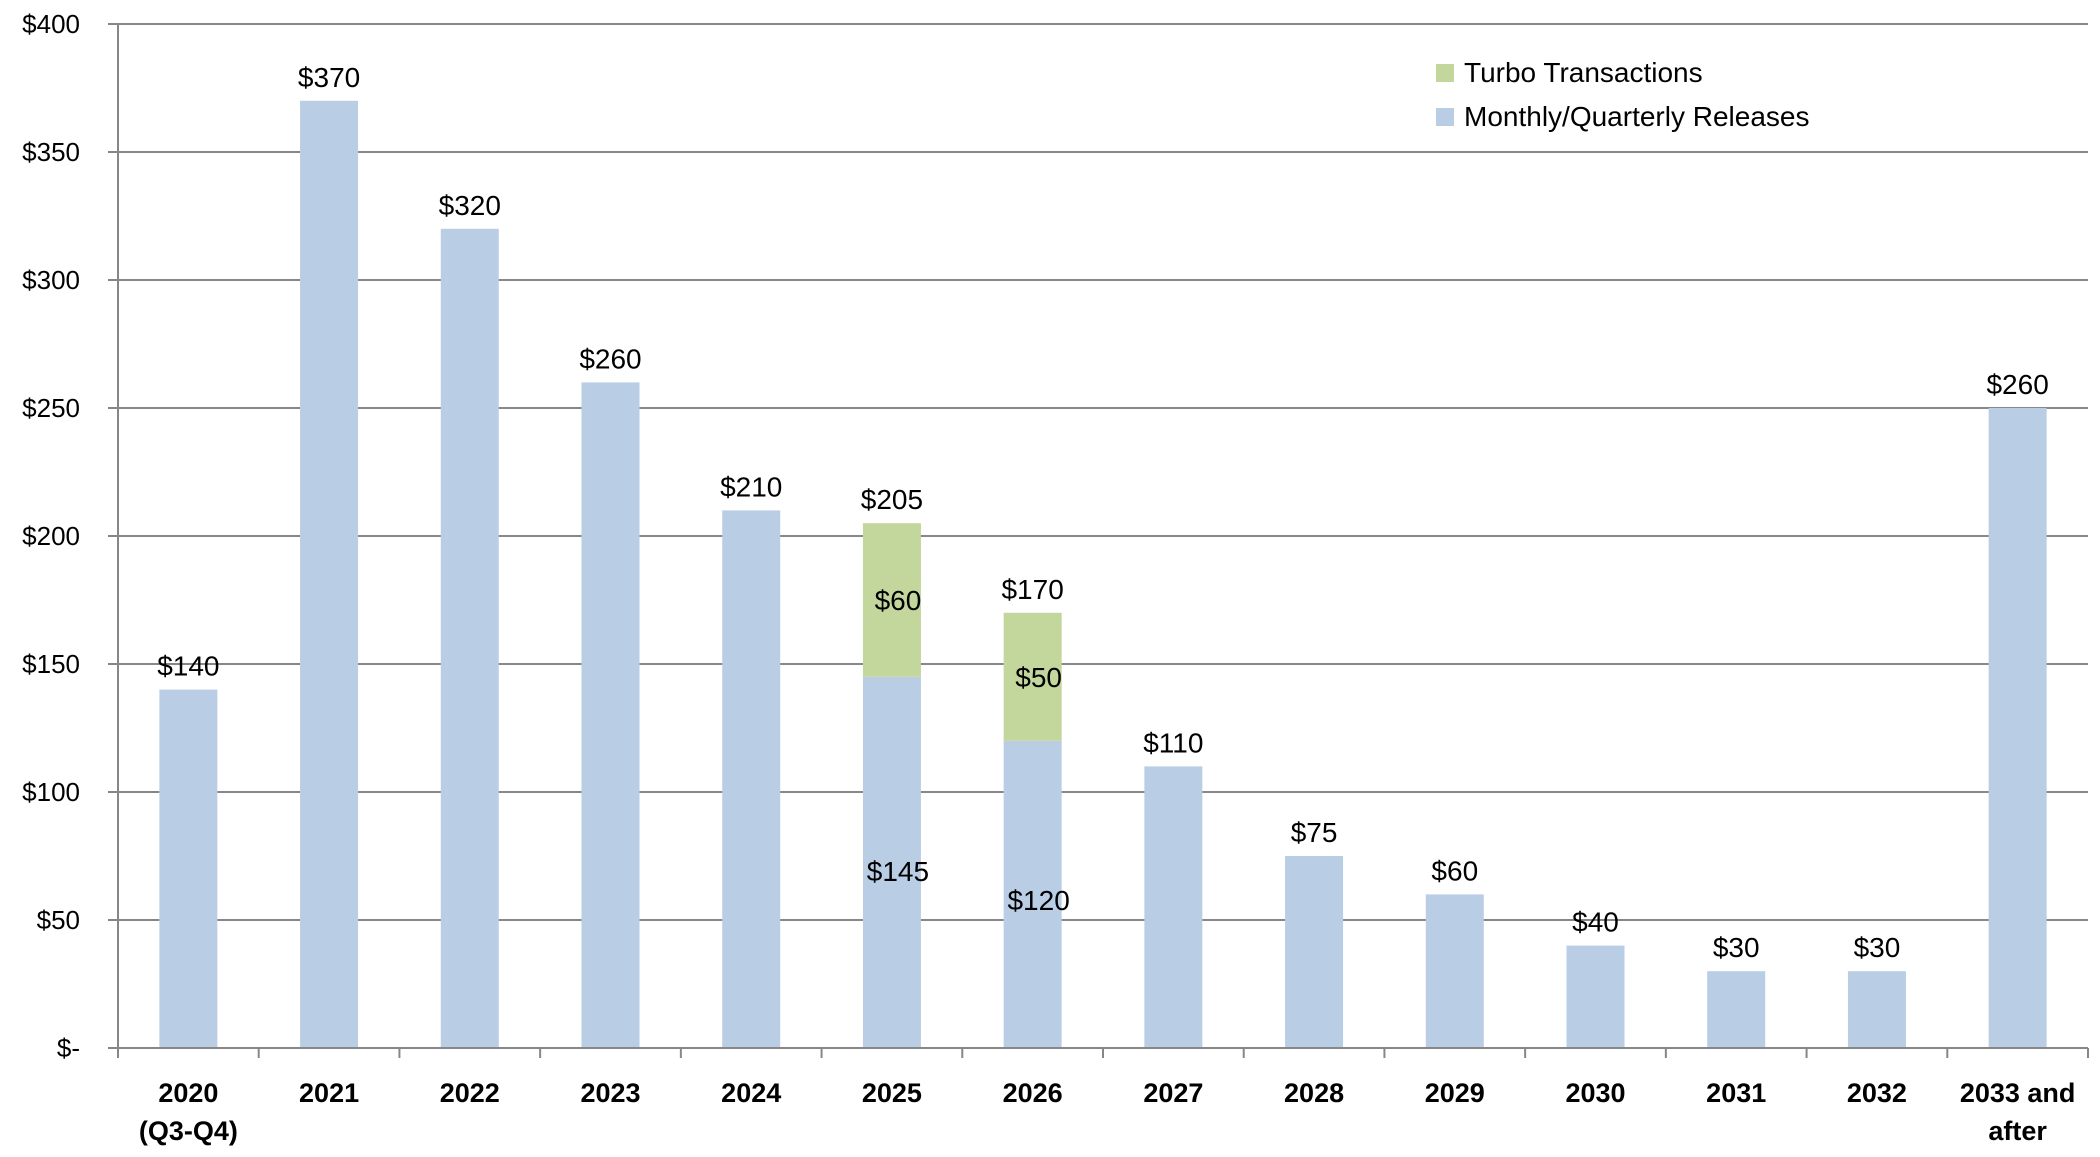 The image size is (2100, 1157). What do you see at coordinates (1314, 832) in the screenshot?
I see `total-value-label: $75` at bounding box center [1314, 832].